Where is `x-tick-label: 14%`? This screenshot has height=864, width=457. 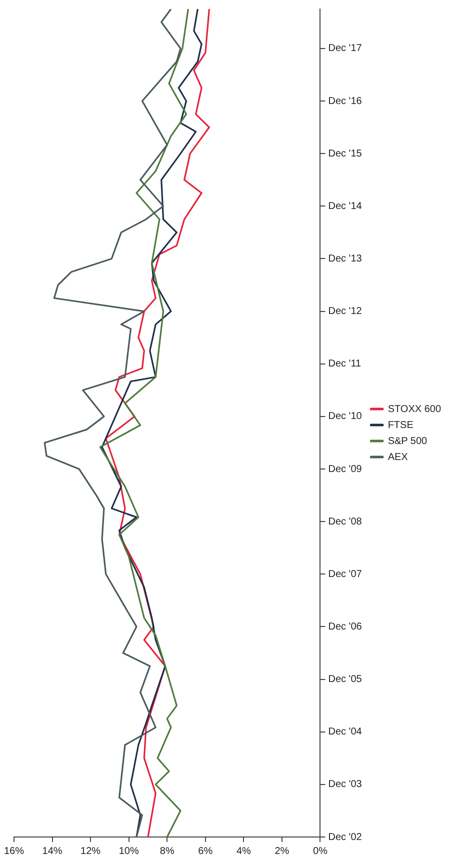 x-tick-label: 14% is located at coordinates (52, 851).